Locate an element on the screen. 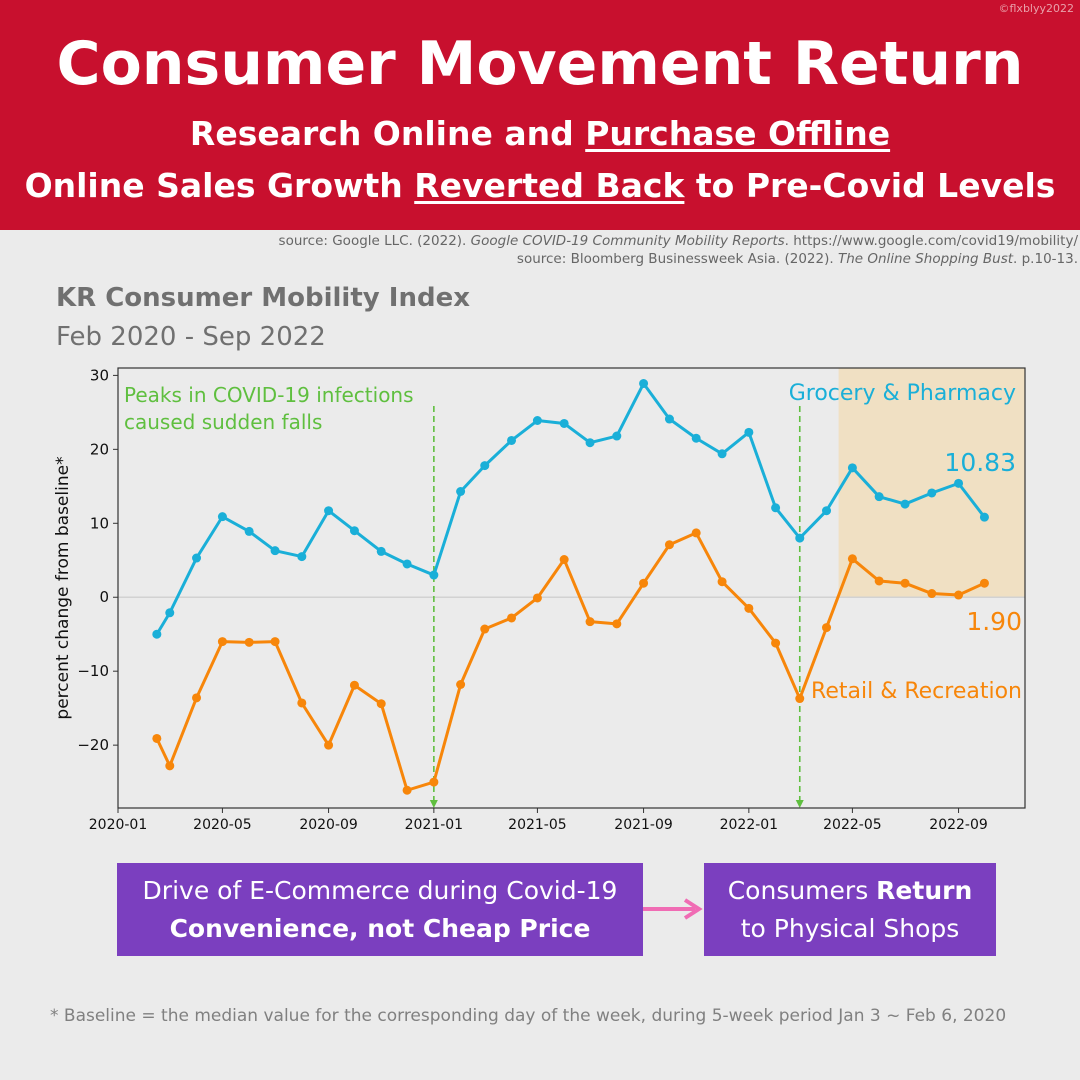 This screenshot has width=1080, height=1080. subtitle-line-1: Research Online and Purchase Offline is located at coordinates (540, 134).